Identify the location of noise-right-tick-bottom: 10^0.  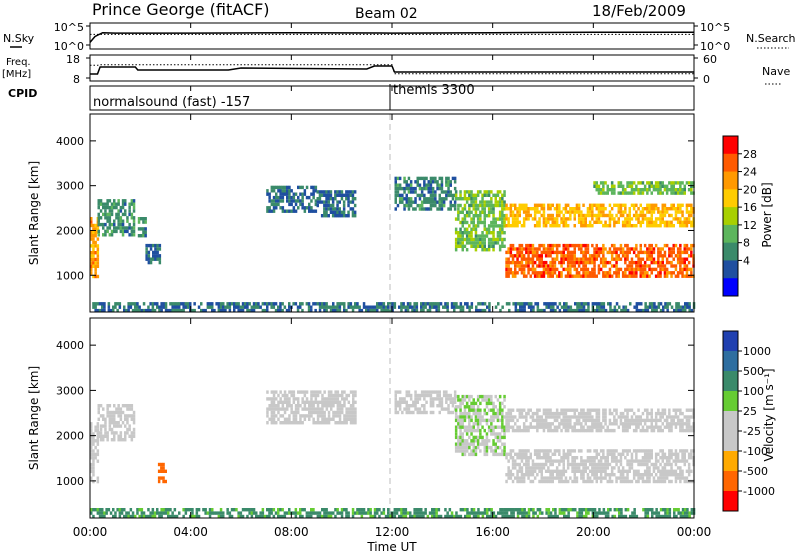
(715, 46).